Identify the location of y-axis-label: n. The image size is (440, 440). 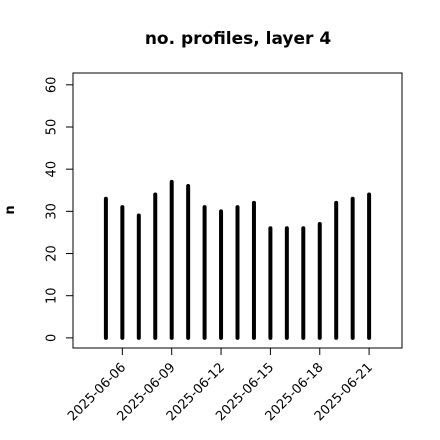
(10, 209).